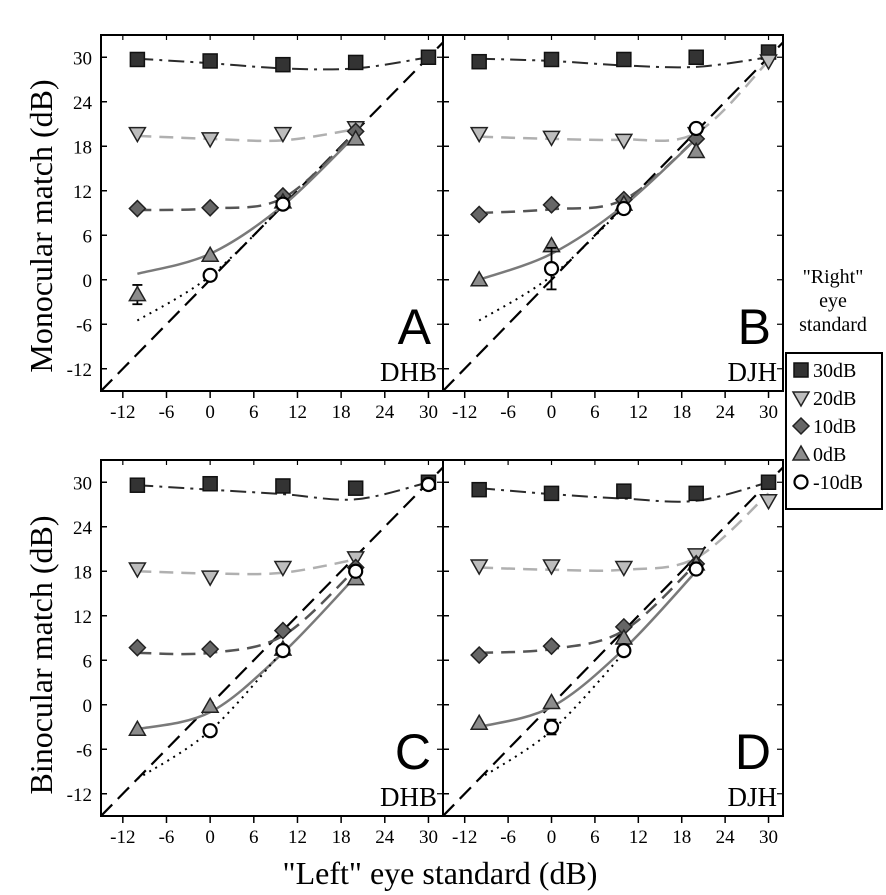 The image size is (886, 895). What do you see at coordinates (754, 327) in the screenshot?
I see `panel-letter: B` at bounding box center [754, 327].